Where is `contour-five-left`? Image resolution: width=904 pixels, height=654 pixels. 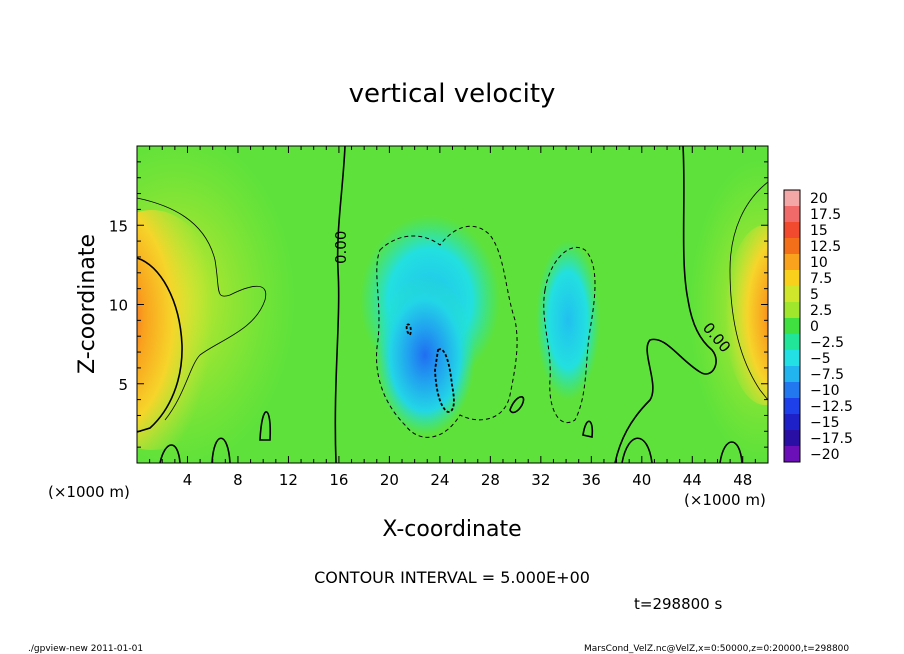 contour-five-left is located at coordinates (160, 345).